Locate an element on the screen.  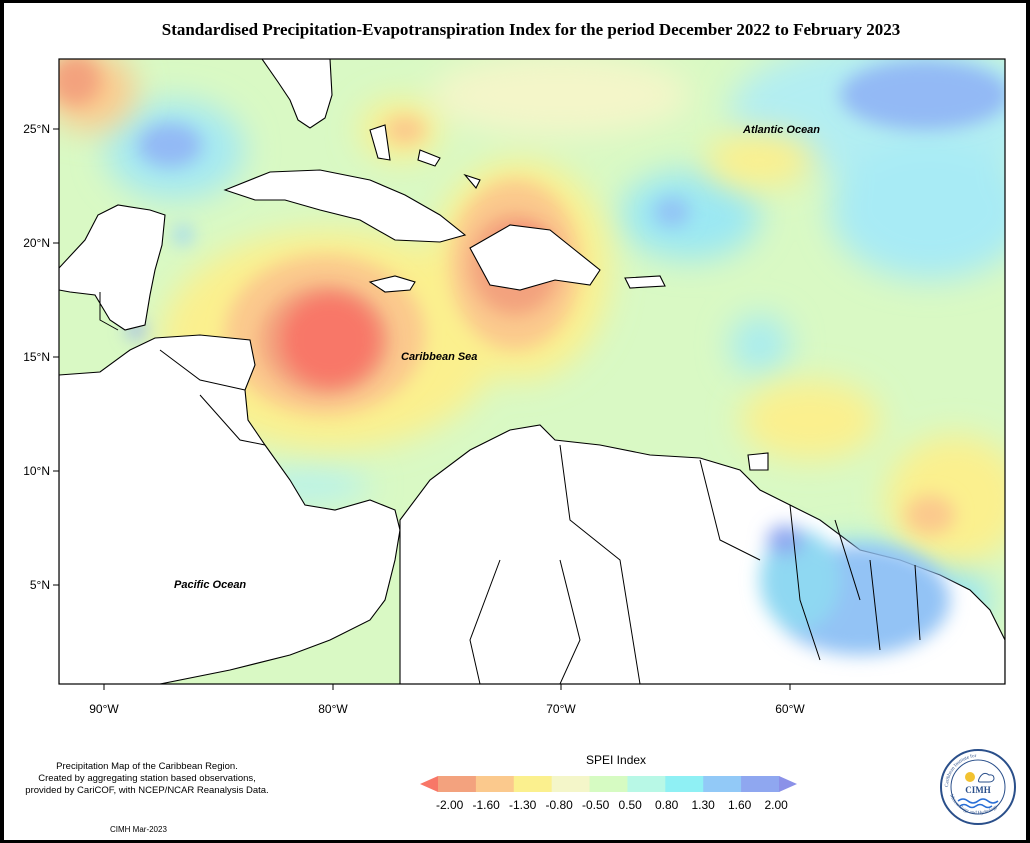
atlantic-ocean-label: Atlantic Ocean is located at coordinates (781, 130).